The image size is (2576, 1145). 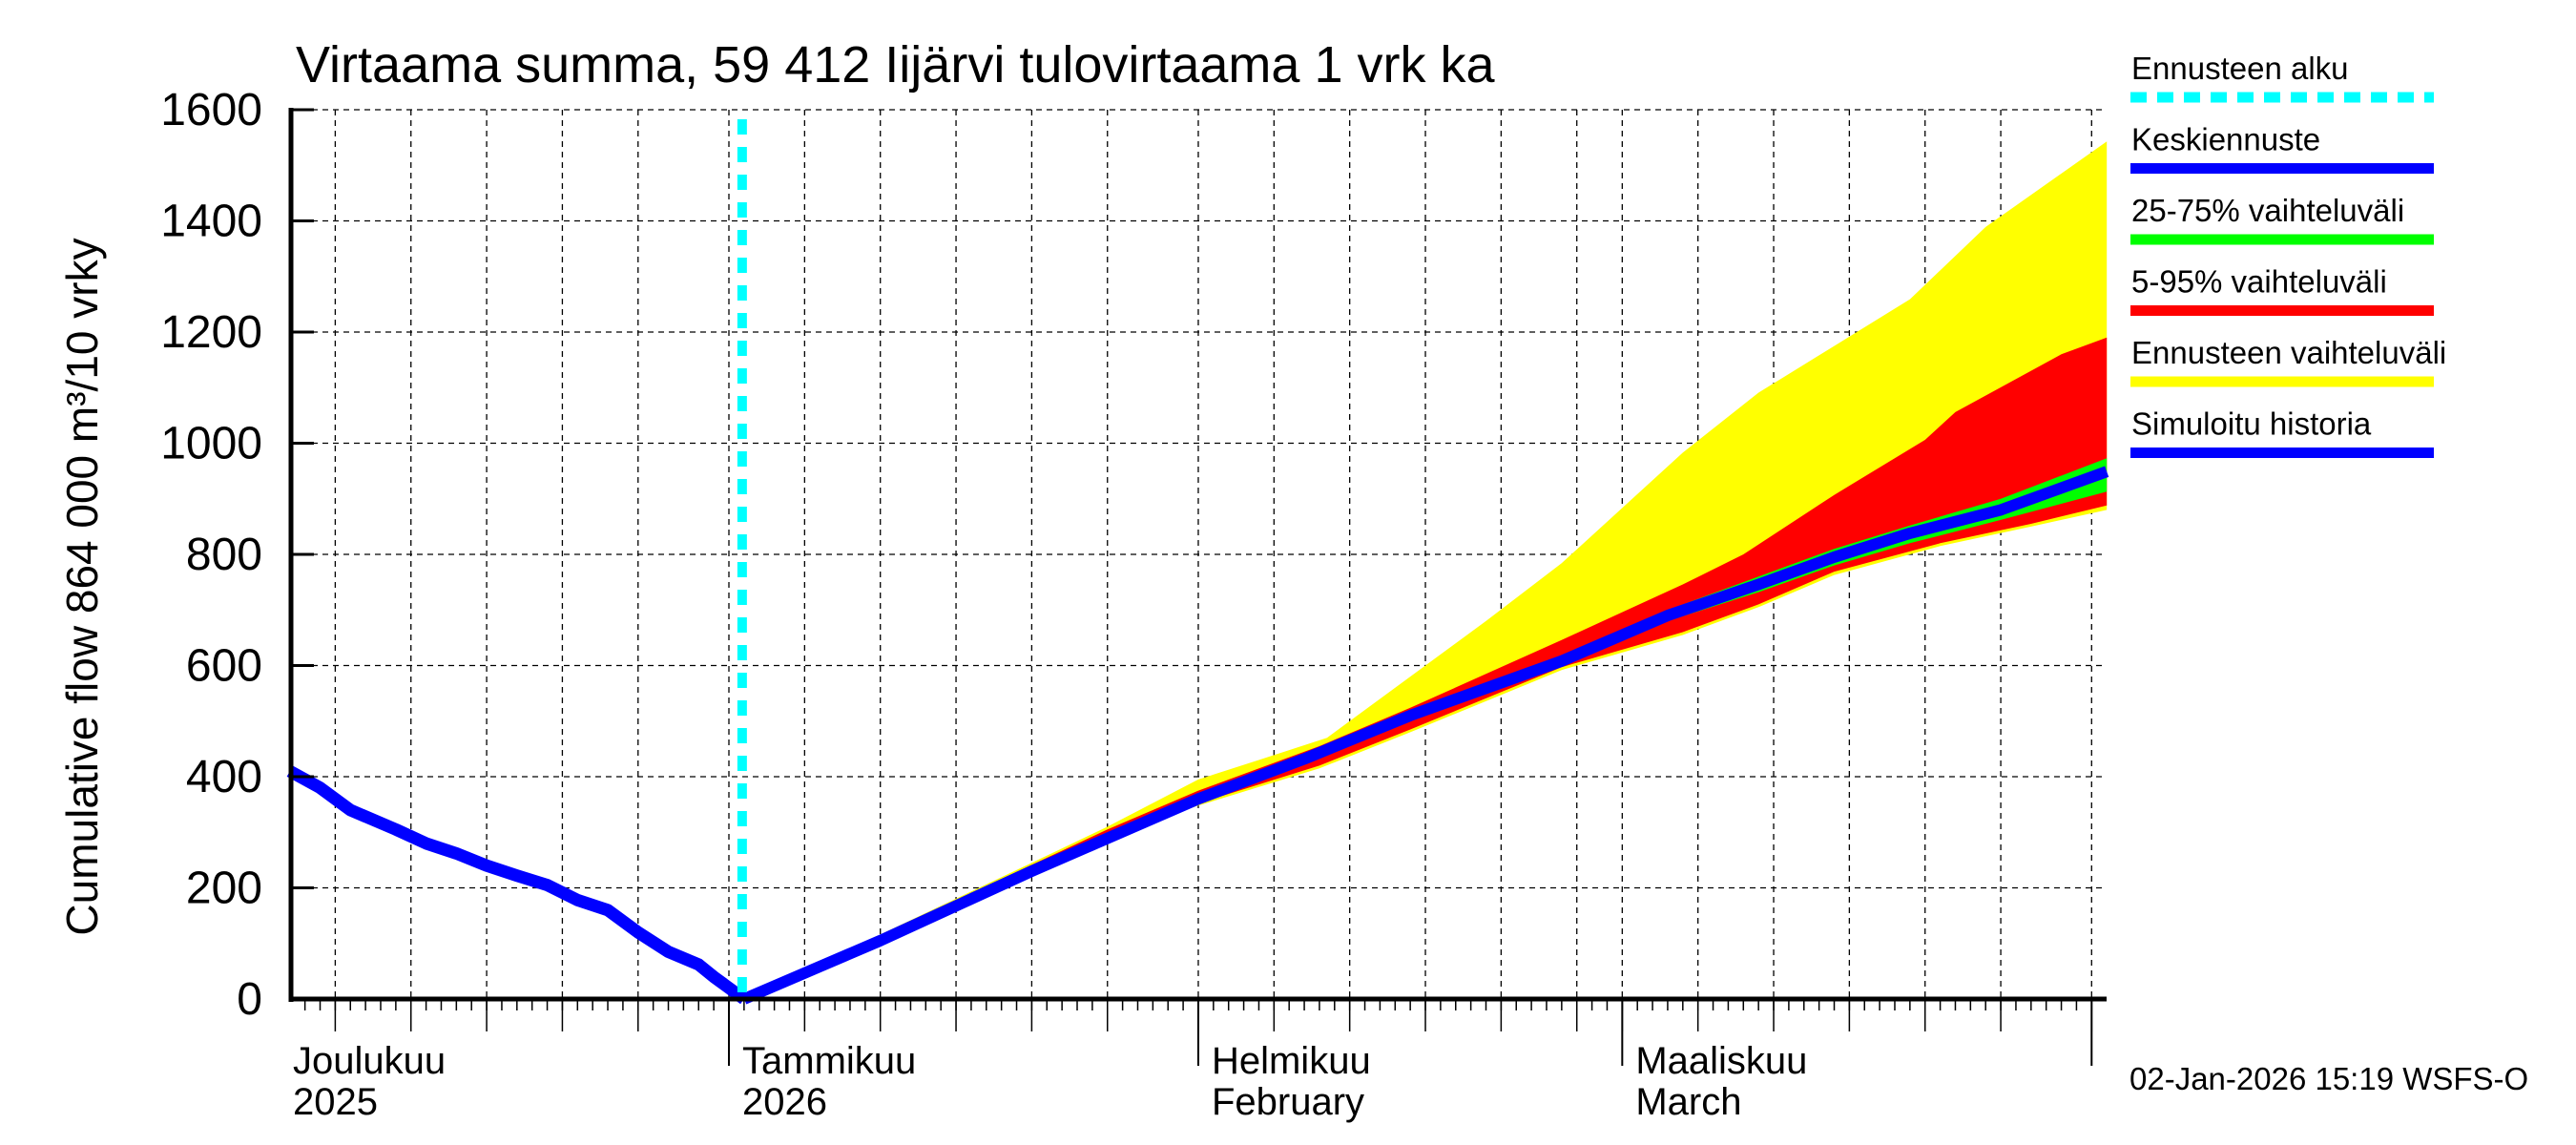 I want to click on y-tick-label: 200, so click(x=224, y=889).